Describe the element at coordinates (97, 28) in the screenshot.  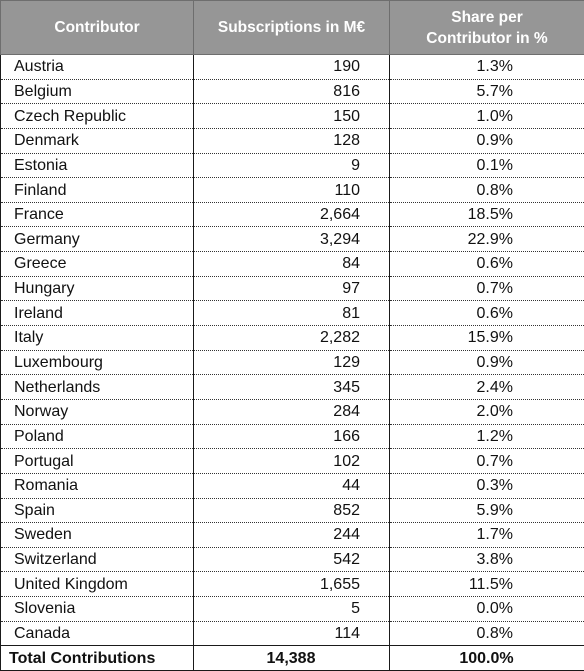
I see `header-contributor: Contributor` at that location.